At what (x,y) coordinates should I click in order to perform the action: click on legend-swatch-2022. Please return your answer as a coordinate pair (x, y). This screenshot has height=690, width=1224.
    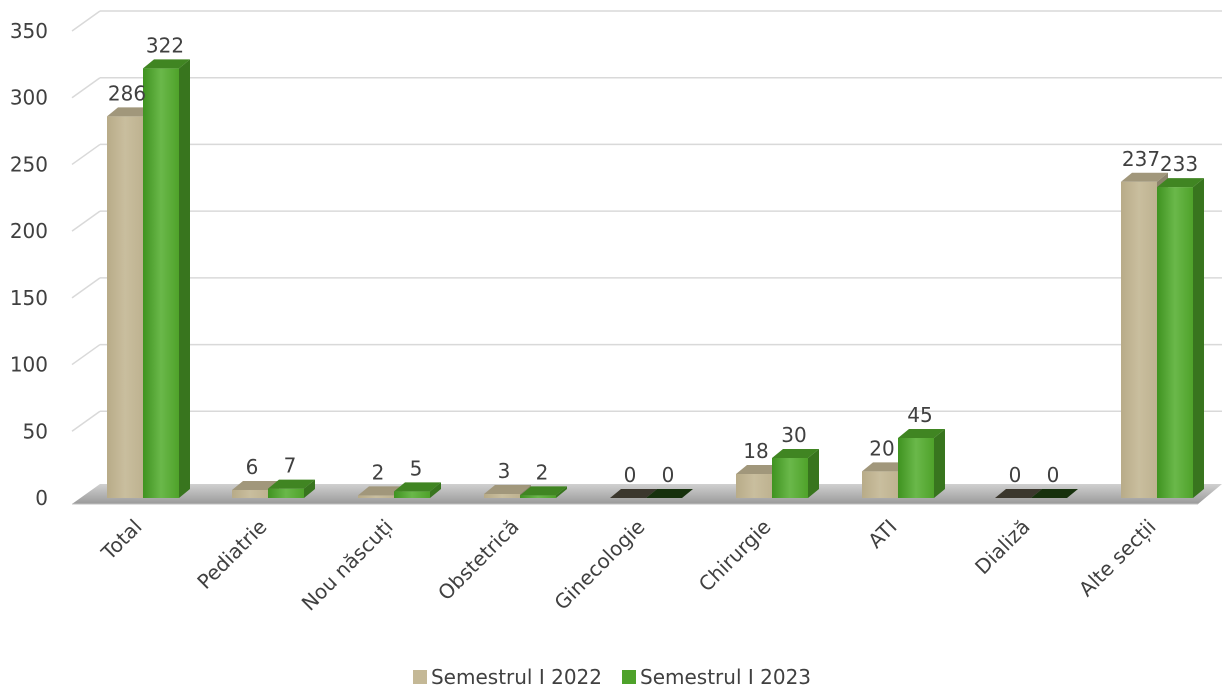
    Looking at the image, I should click on (419, 677).